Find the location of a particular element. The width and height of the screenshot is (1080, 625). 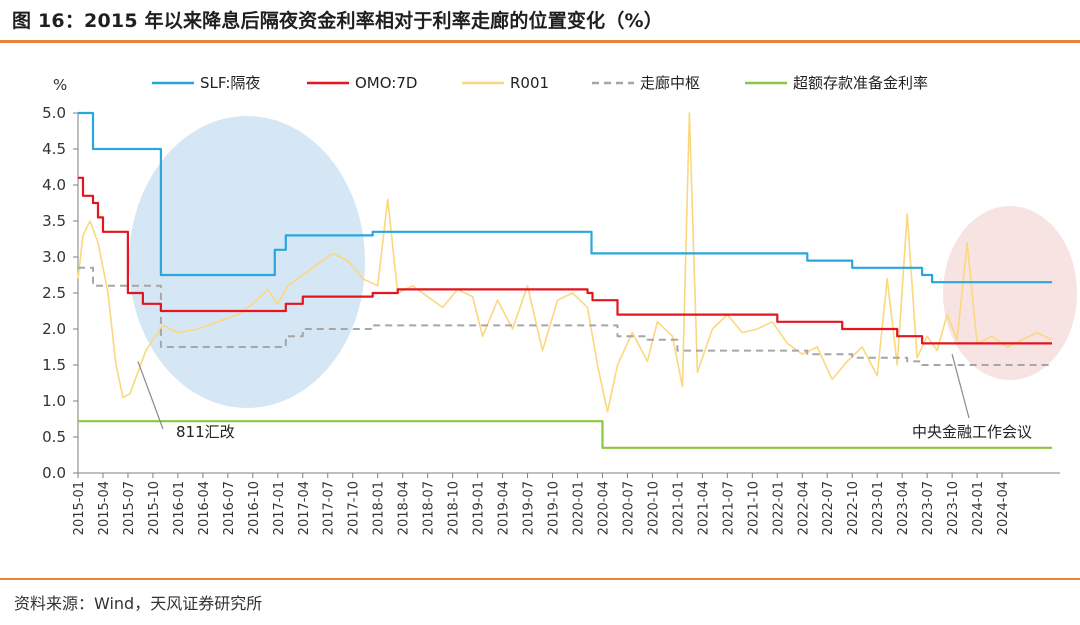

x-tick-label: 2016-01 is located at coordinates (179, 508).